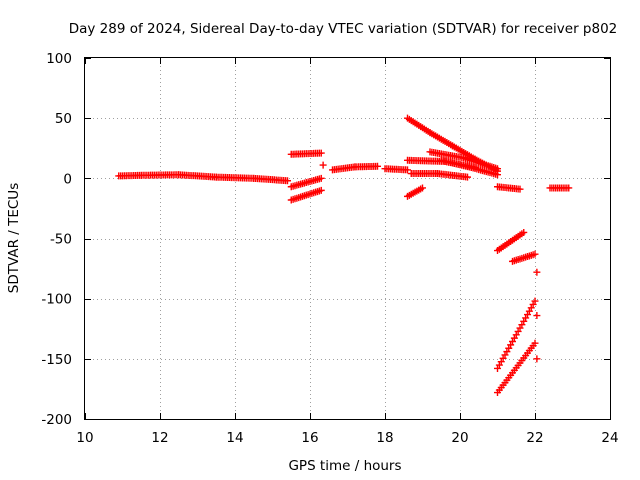  I want to click on y-tick-label: -100, so click(56, 300).